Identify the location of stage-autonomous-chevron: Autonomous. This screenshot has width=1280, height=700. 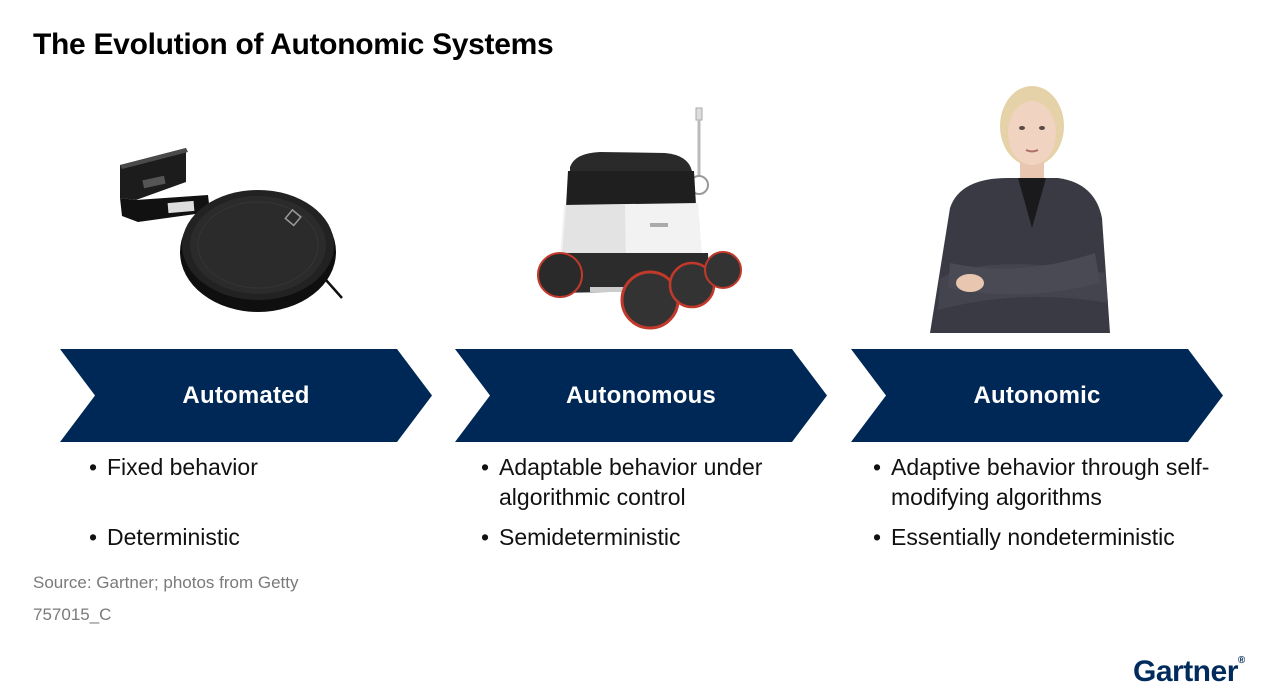
(641, 395).